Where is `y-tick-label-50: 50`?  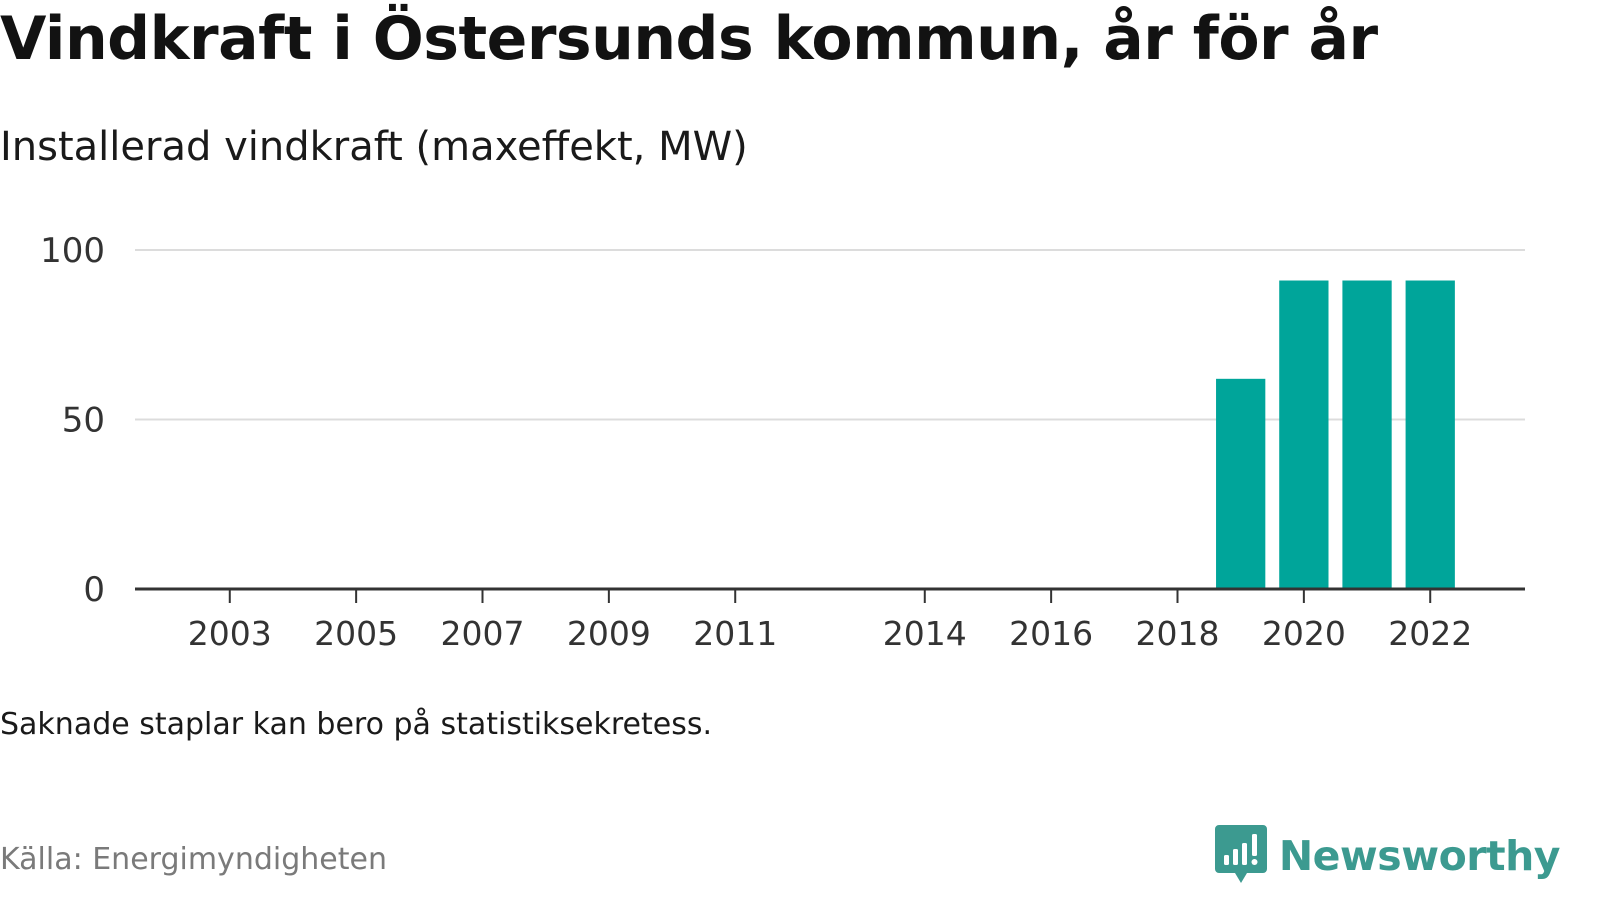 y-tick-label-50: 50 is located at coordinates (83, 421).